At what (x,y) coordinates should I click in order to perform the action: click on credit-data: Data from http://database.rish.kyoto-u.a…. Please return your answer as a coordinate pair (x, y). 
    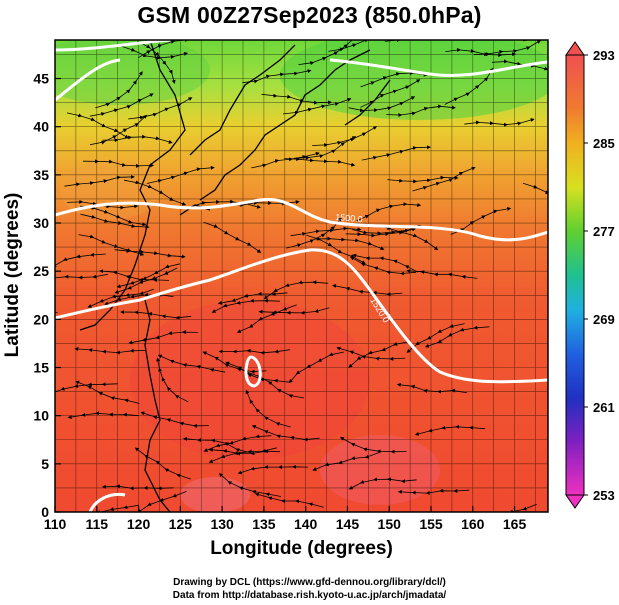
    Looking at the image, I should click on (309, 595).